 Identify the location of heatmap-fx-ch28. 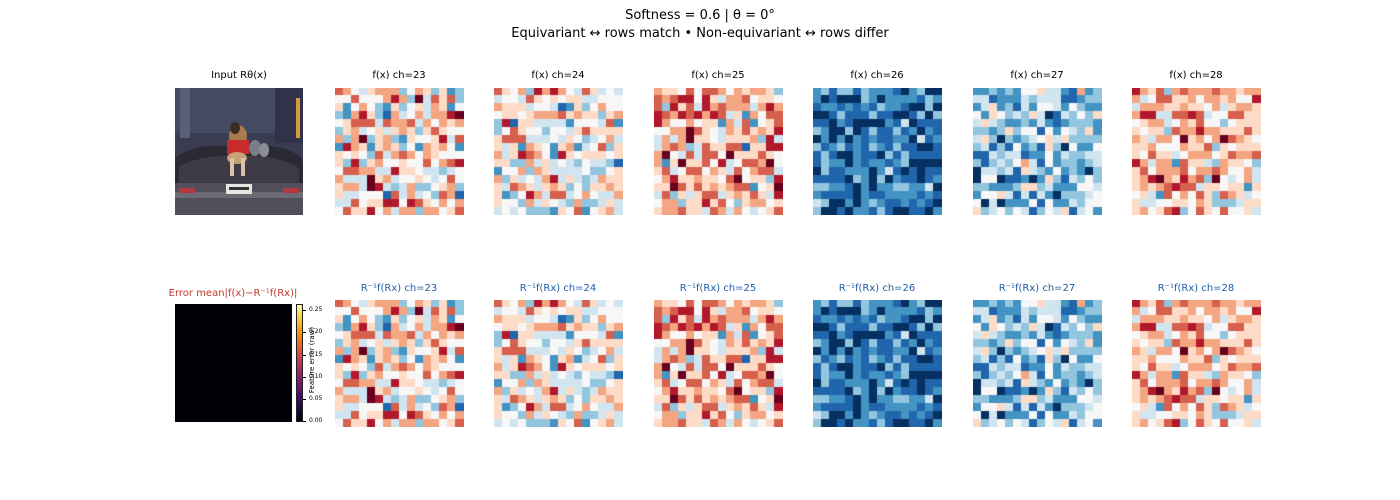
(1196, 151).